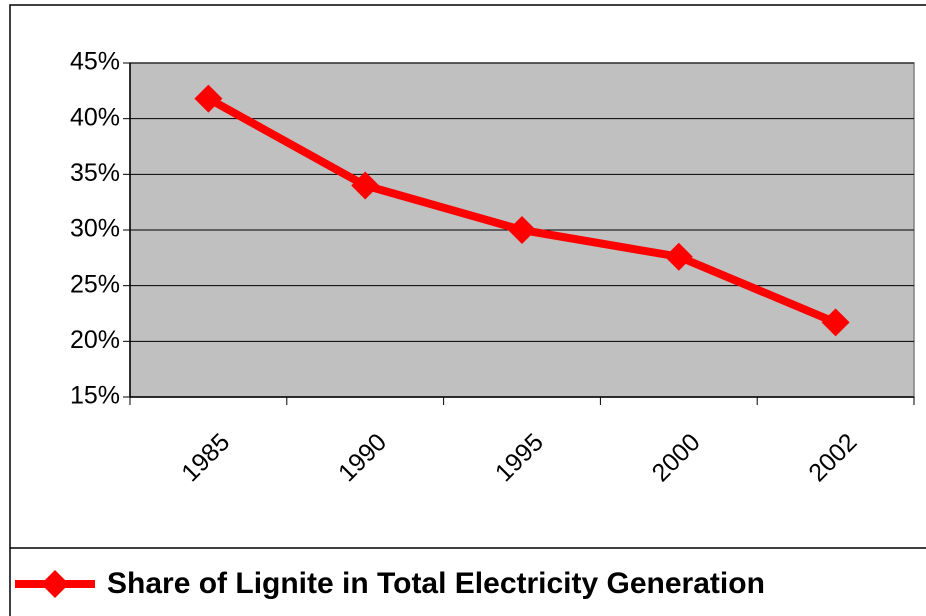 Image resolution: width=926 pixels, height=616 pixels. Describe the element at coordinates (362, 457) in the screenshot. I see `x-tick-label: 1990` at that location.